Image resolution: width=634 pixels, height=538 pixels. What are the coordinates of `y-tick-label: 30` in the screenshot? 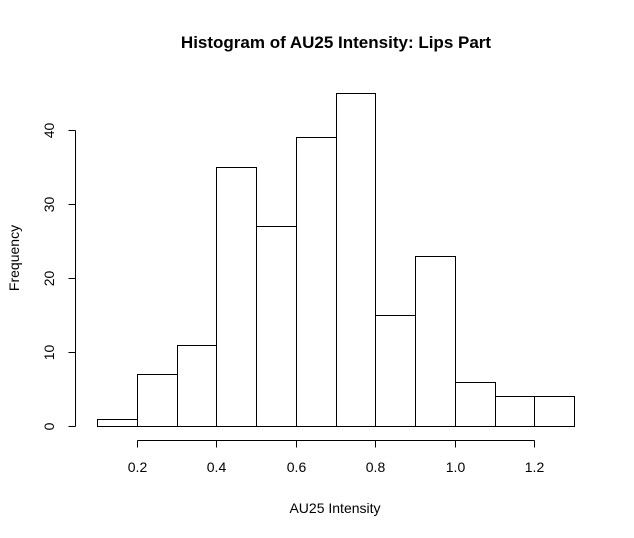 It's located at (49, 205).